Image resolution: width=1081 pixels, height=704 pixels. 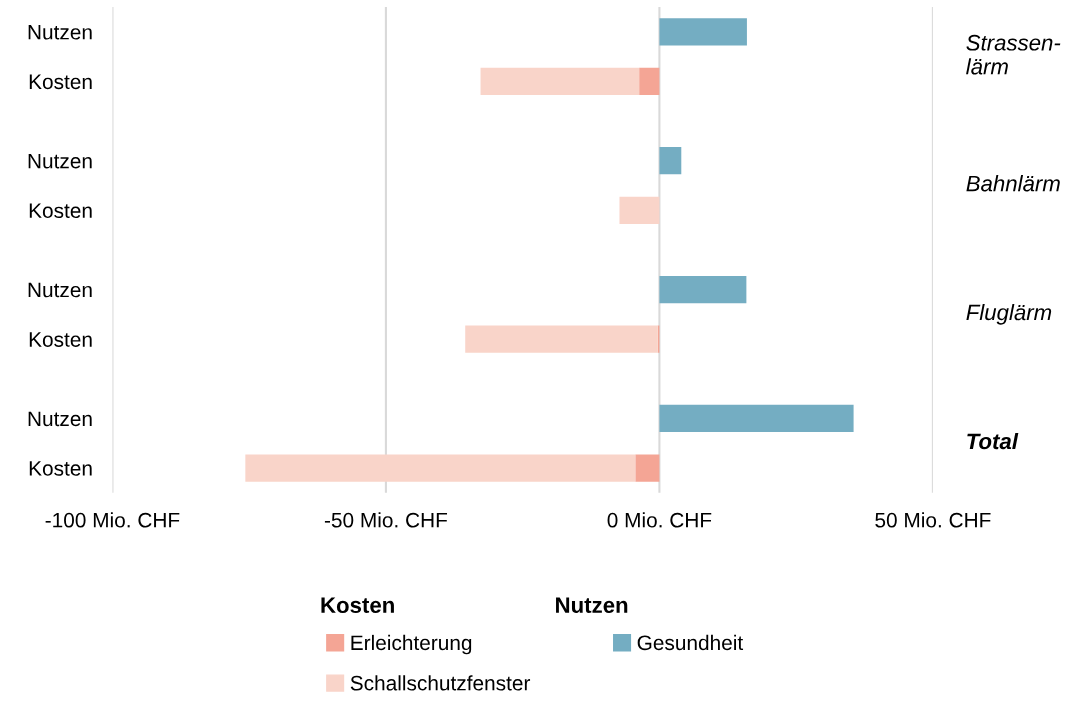 I want to click on x-tick-label: -50 Mio. CHF, so click(x=386, y=520).